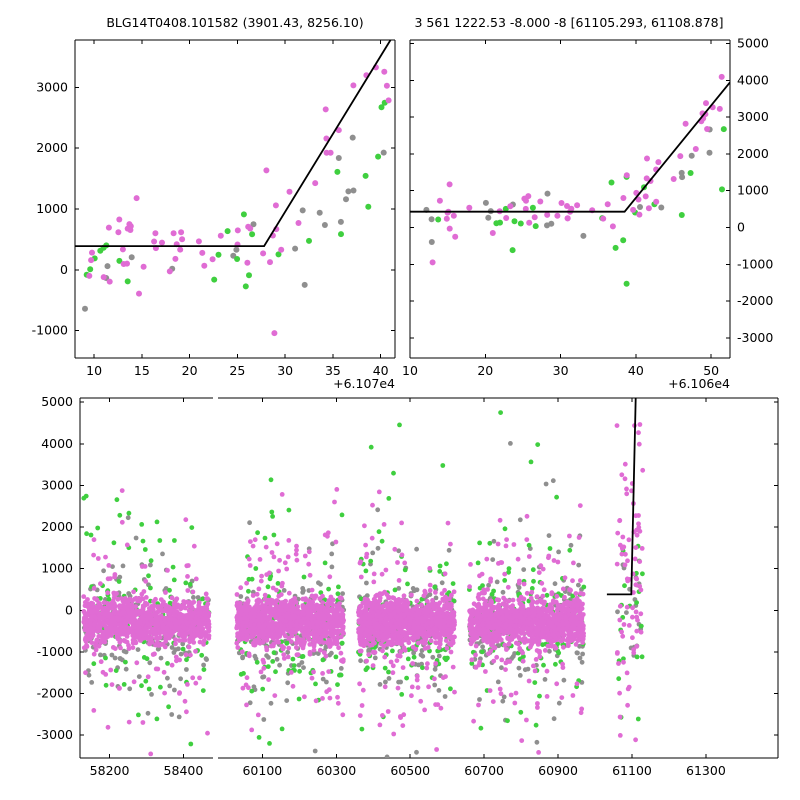  I want to click on x-axis-offset-left: +6.107e4, so click(364, 383).